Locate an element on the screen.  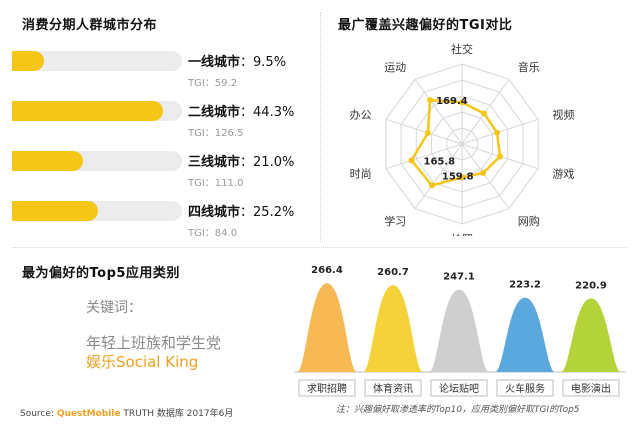
radar-section-title: 最广覆盖兴趣偏好的TGI对比 is located at coordinates (425, 25).